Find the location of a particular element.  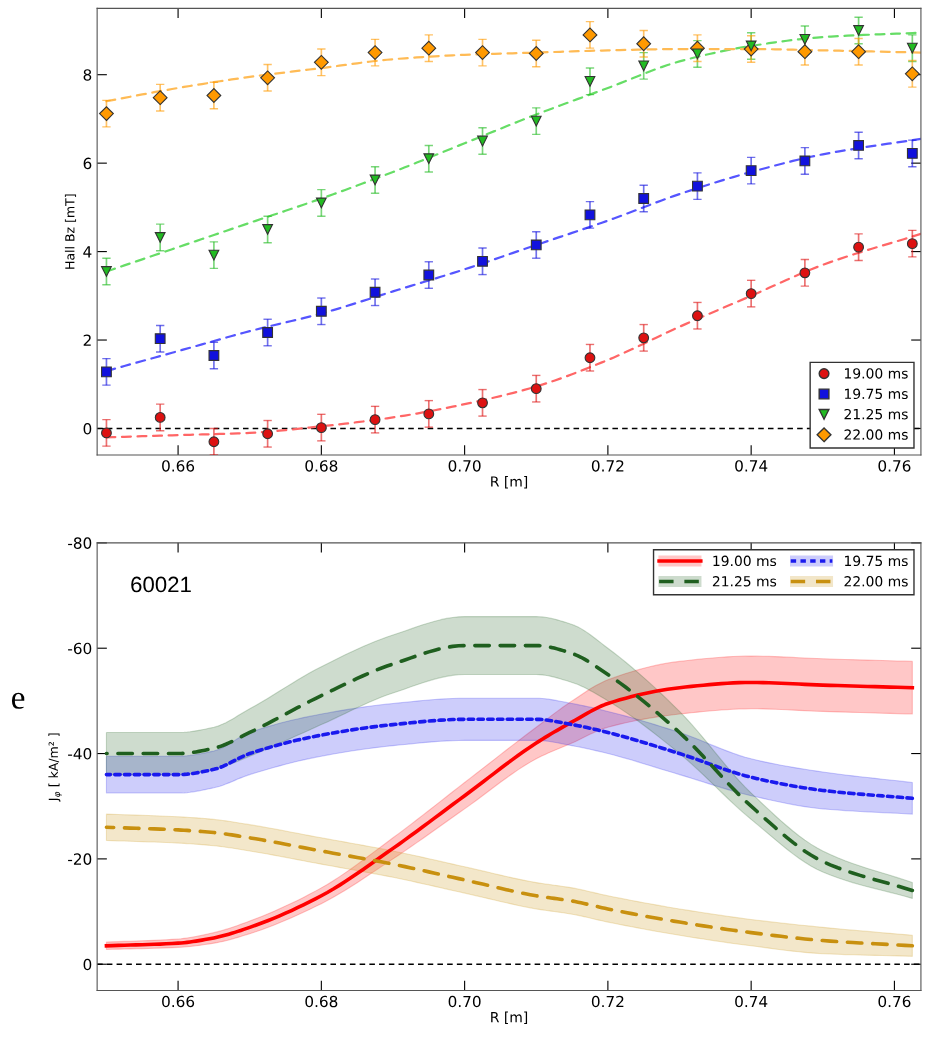

y-tick-label: -60 is located at coordinates (80, 648).